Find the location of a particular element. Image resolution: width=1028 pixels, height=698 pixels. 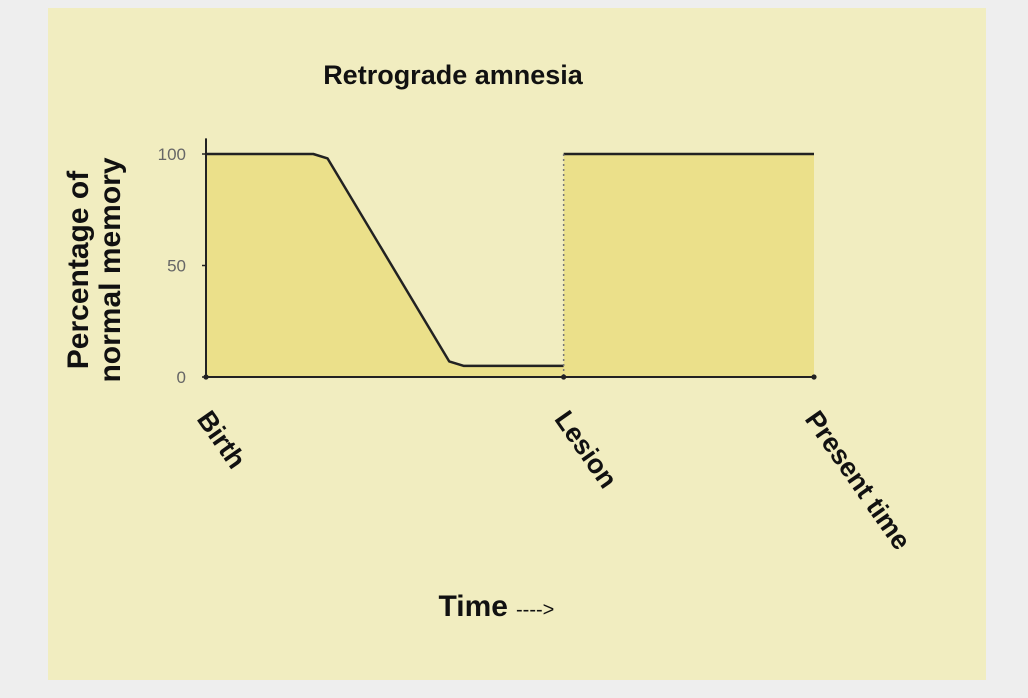

y-axis-label-line-1: Percentage of is located at coordinates (78, 269).